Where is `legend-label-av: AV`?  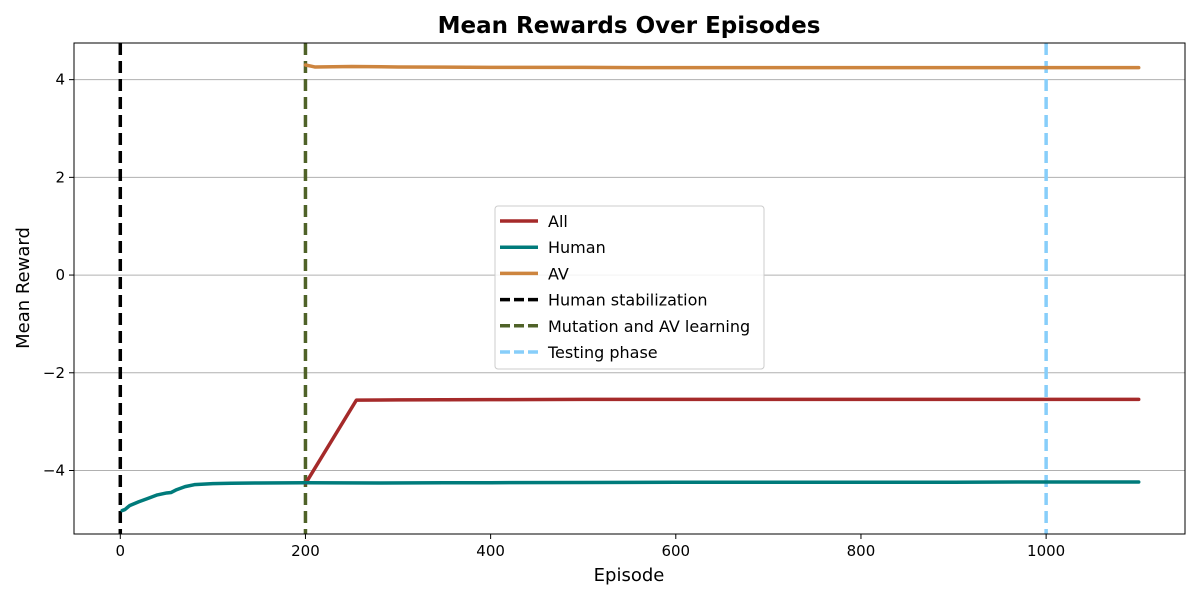 legend-label-av: AV is located at coordinates (558, 273).